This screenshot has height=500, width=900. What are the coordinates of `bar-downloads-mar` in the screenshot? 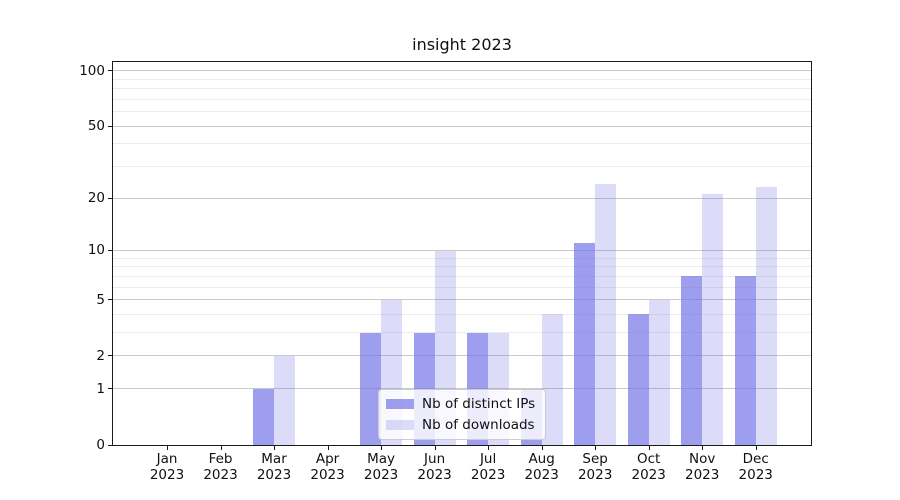 It's located at (285, 400).